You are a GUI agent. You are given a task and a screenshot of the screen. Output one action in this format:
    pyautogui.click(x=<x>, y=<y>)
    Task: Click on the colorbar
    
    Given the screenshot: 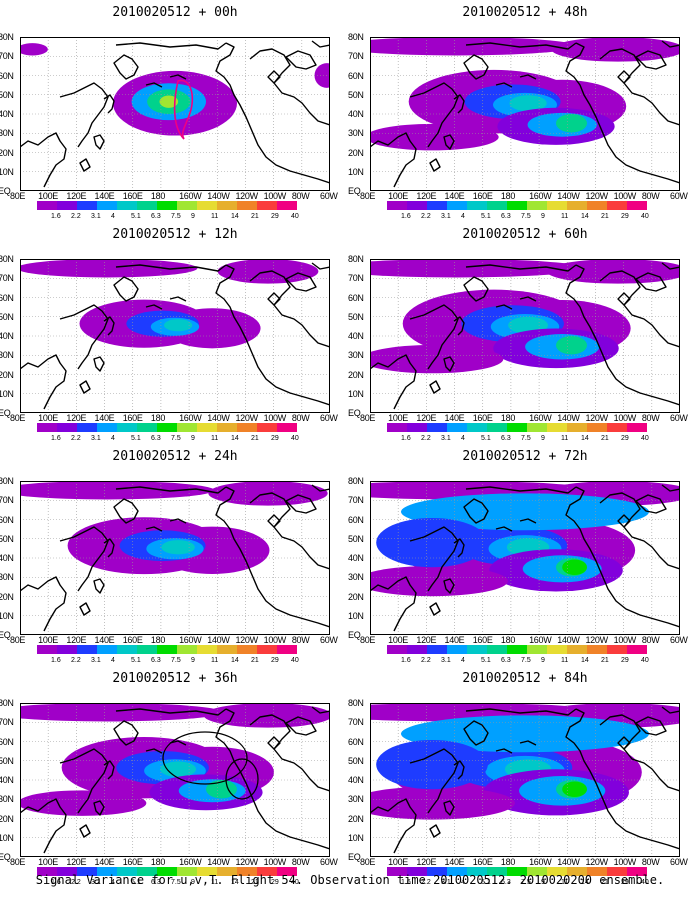 What is the action you would take?
    pyautogui.click(x=517, y=427)
    